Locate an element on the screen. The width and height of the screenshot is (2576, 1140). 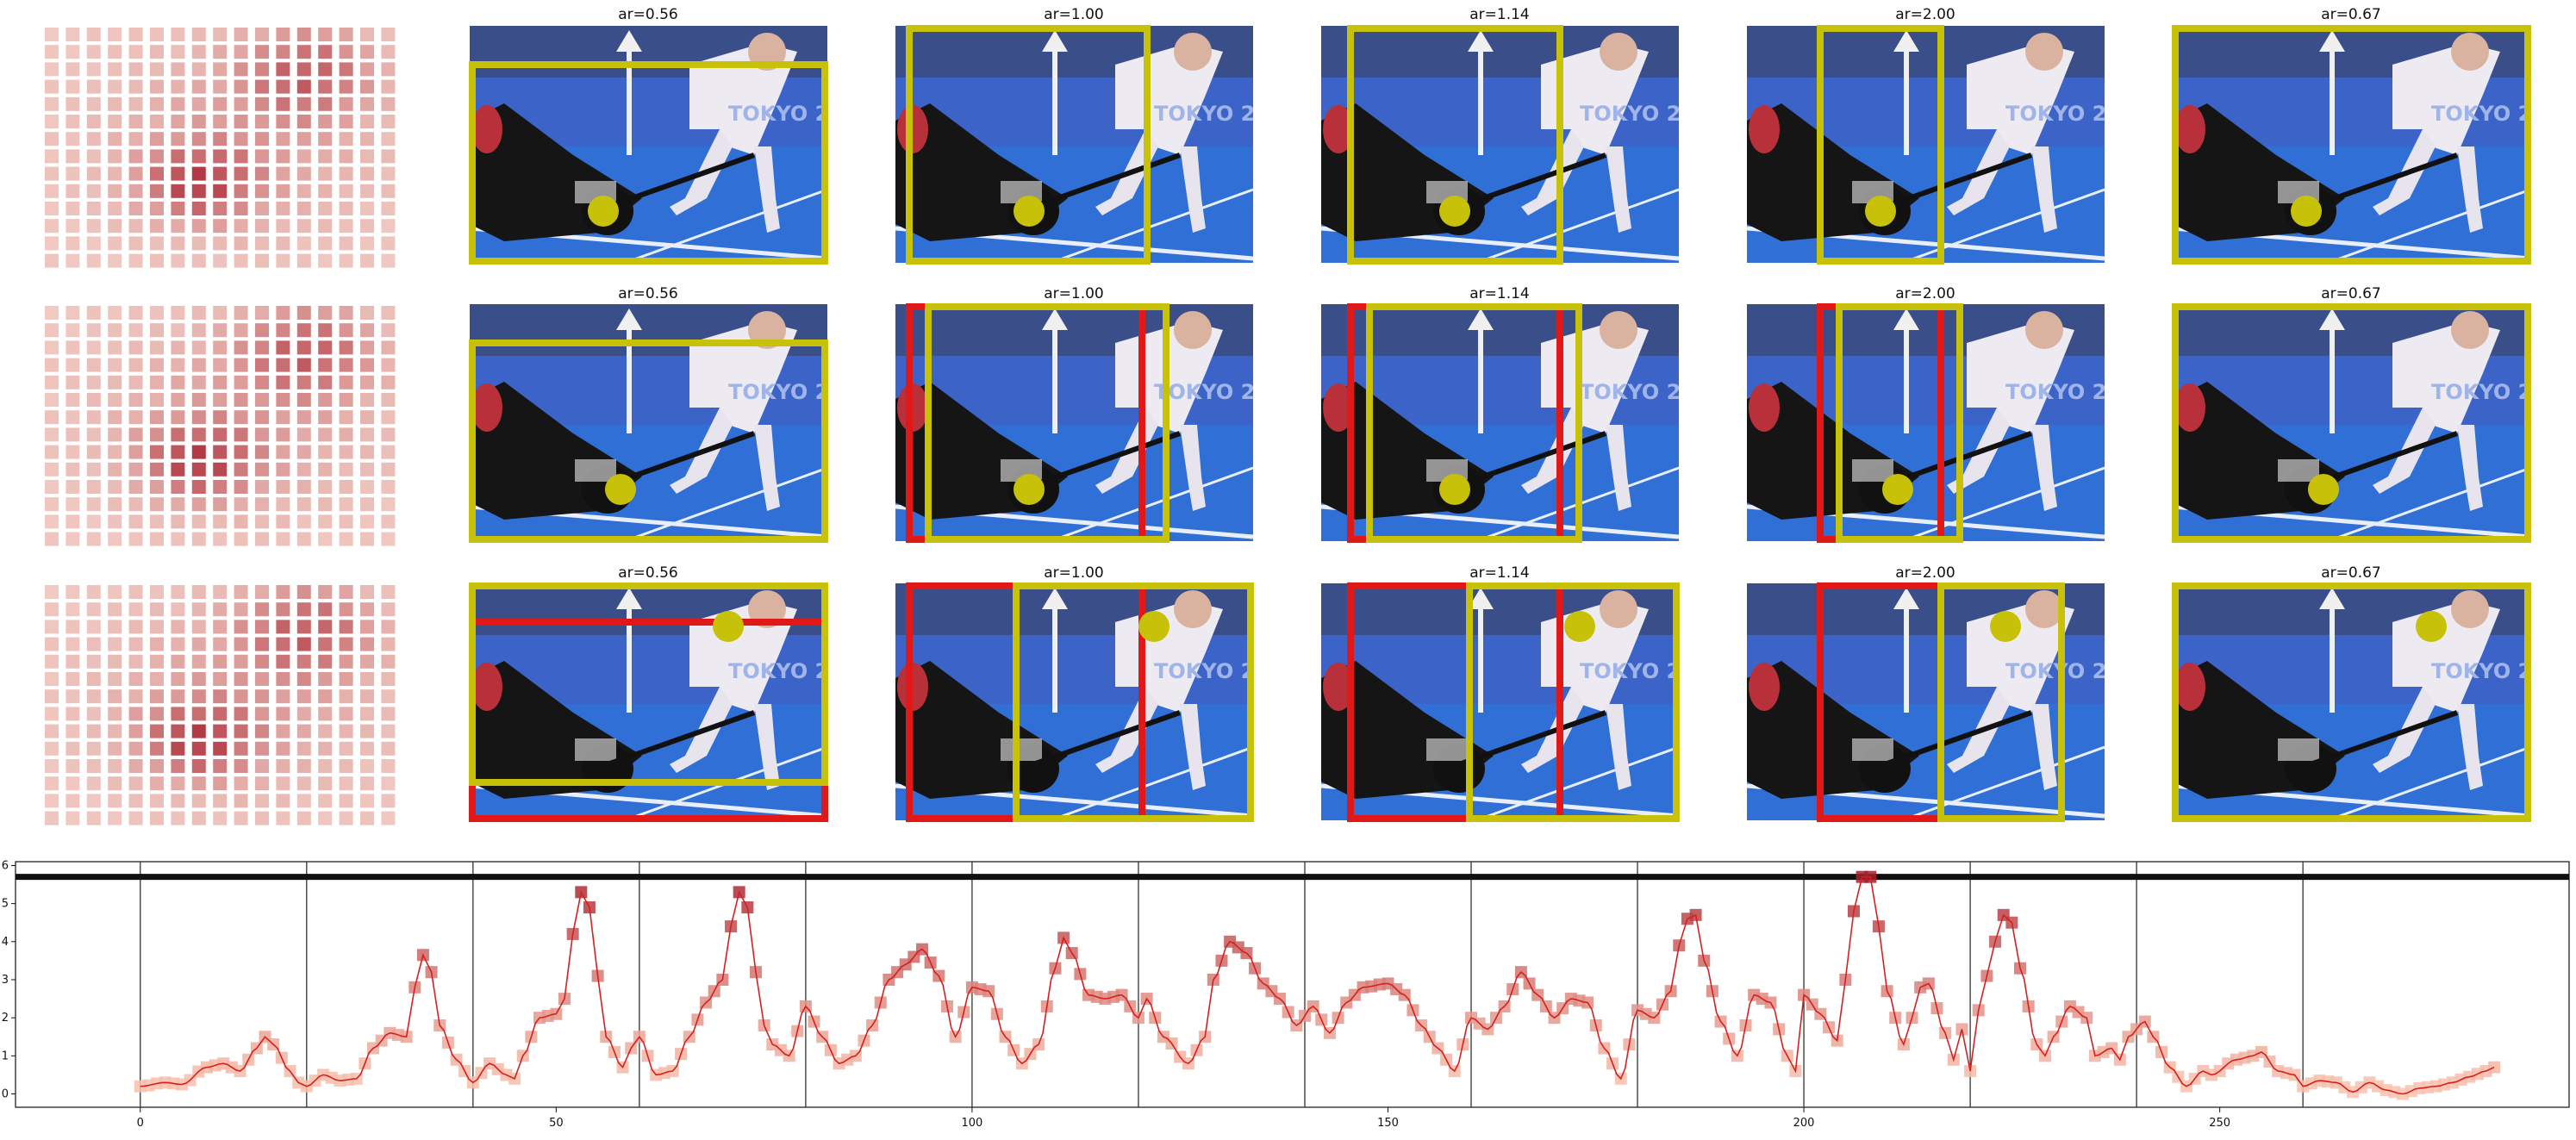
x-tick-label: 250 is located at coordinates (2219, 1123).